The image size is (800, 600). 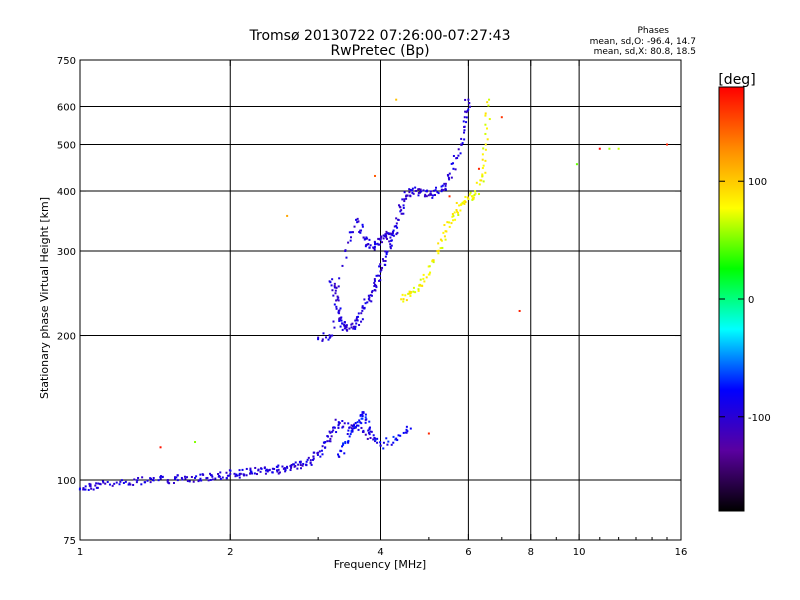 I want to click on y-tick-label: 200, so click(x=66, y=337).